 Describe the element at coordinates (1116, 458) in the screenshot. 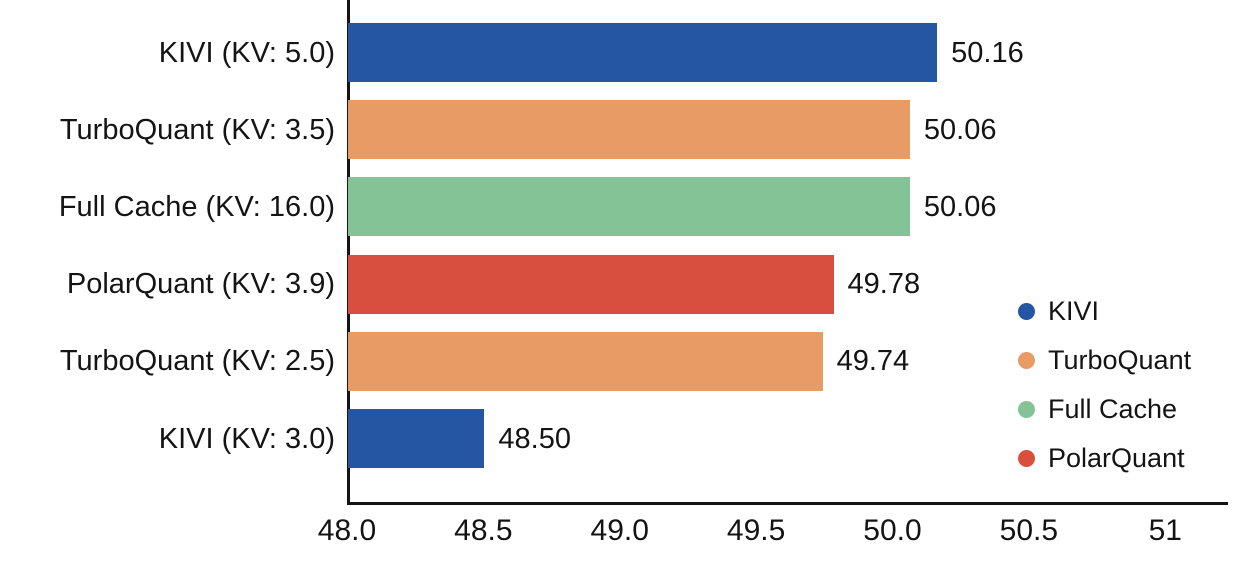

I see `legend-label: PolarQuant` at that location.